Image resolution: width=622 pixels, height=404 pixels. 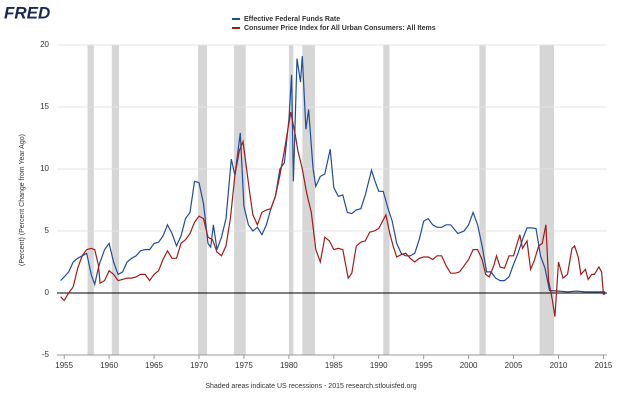 I want to click on x-tick-label: 2015, so click(x=604, y=365).